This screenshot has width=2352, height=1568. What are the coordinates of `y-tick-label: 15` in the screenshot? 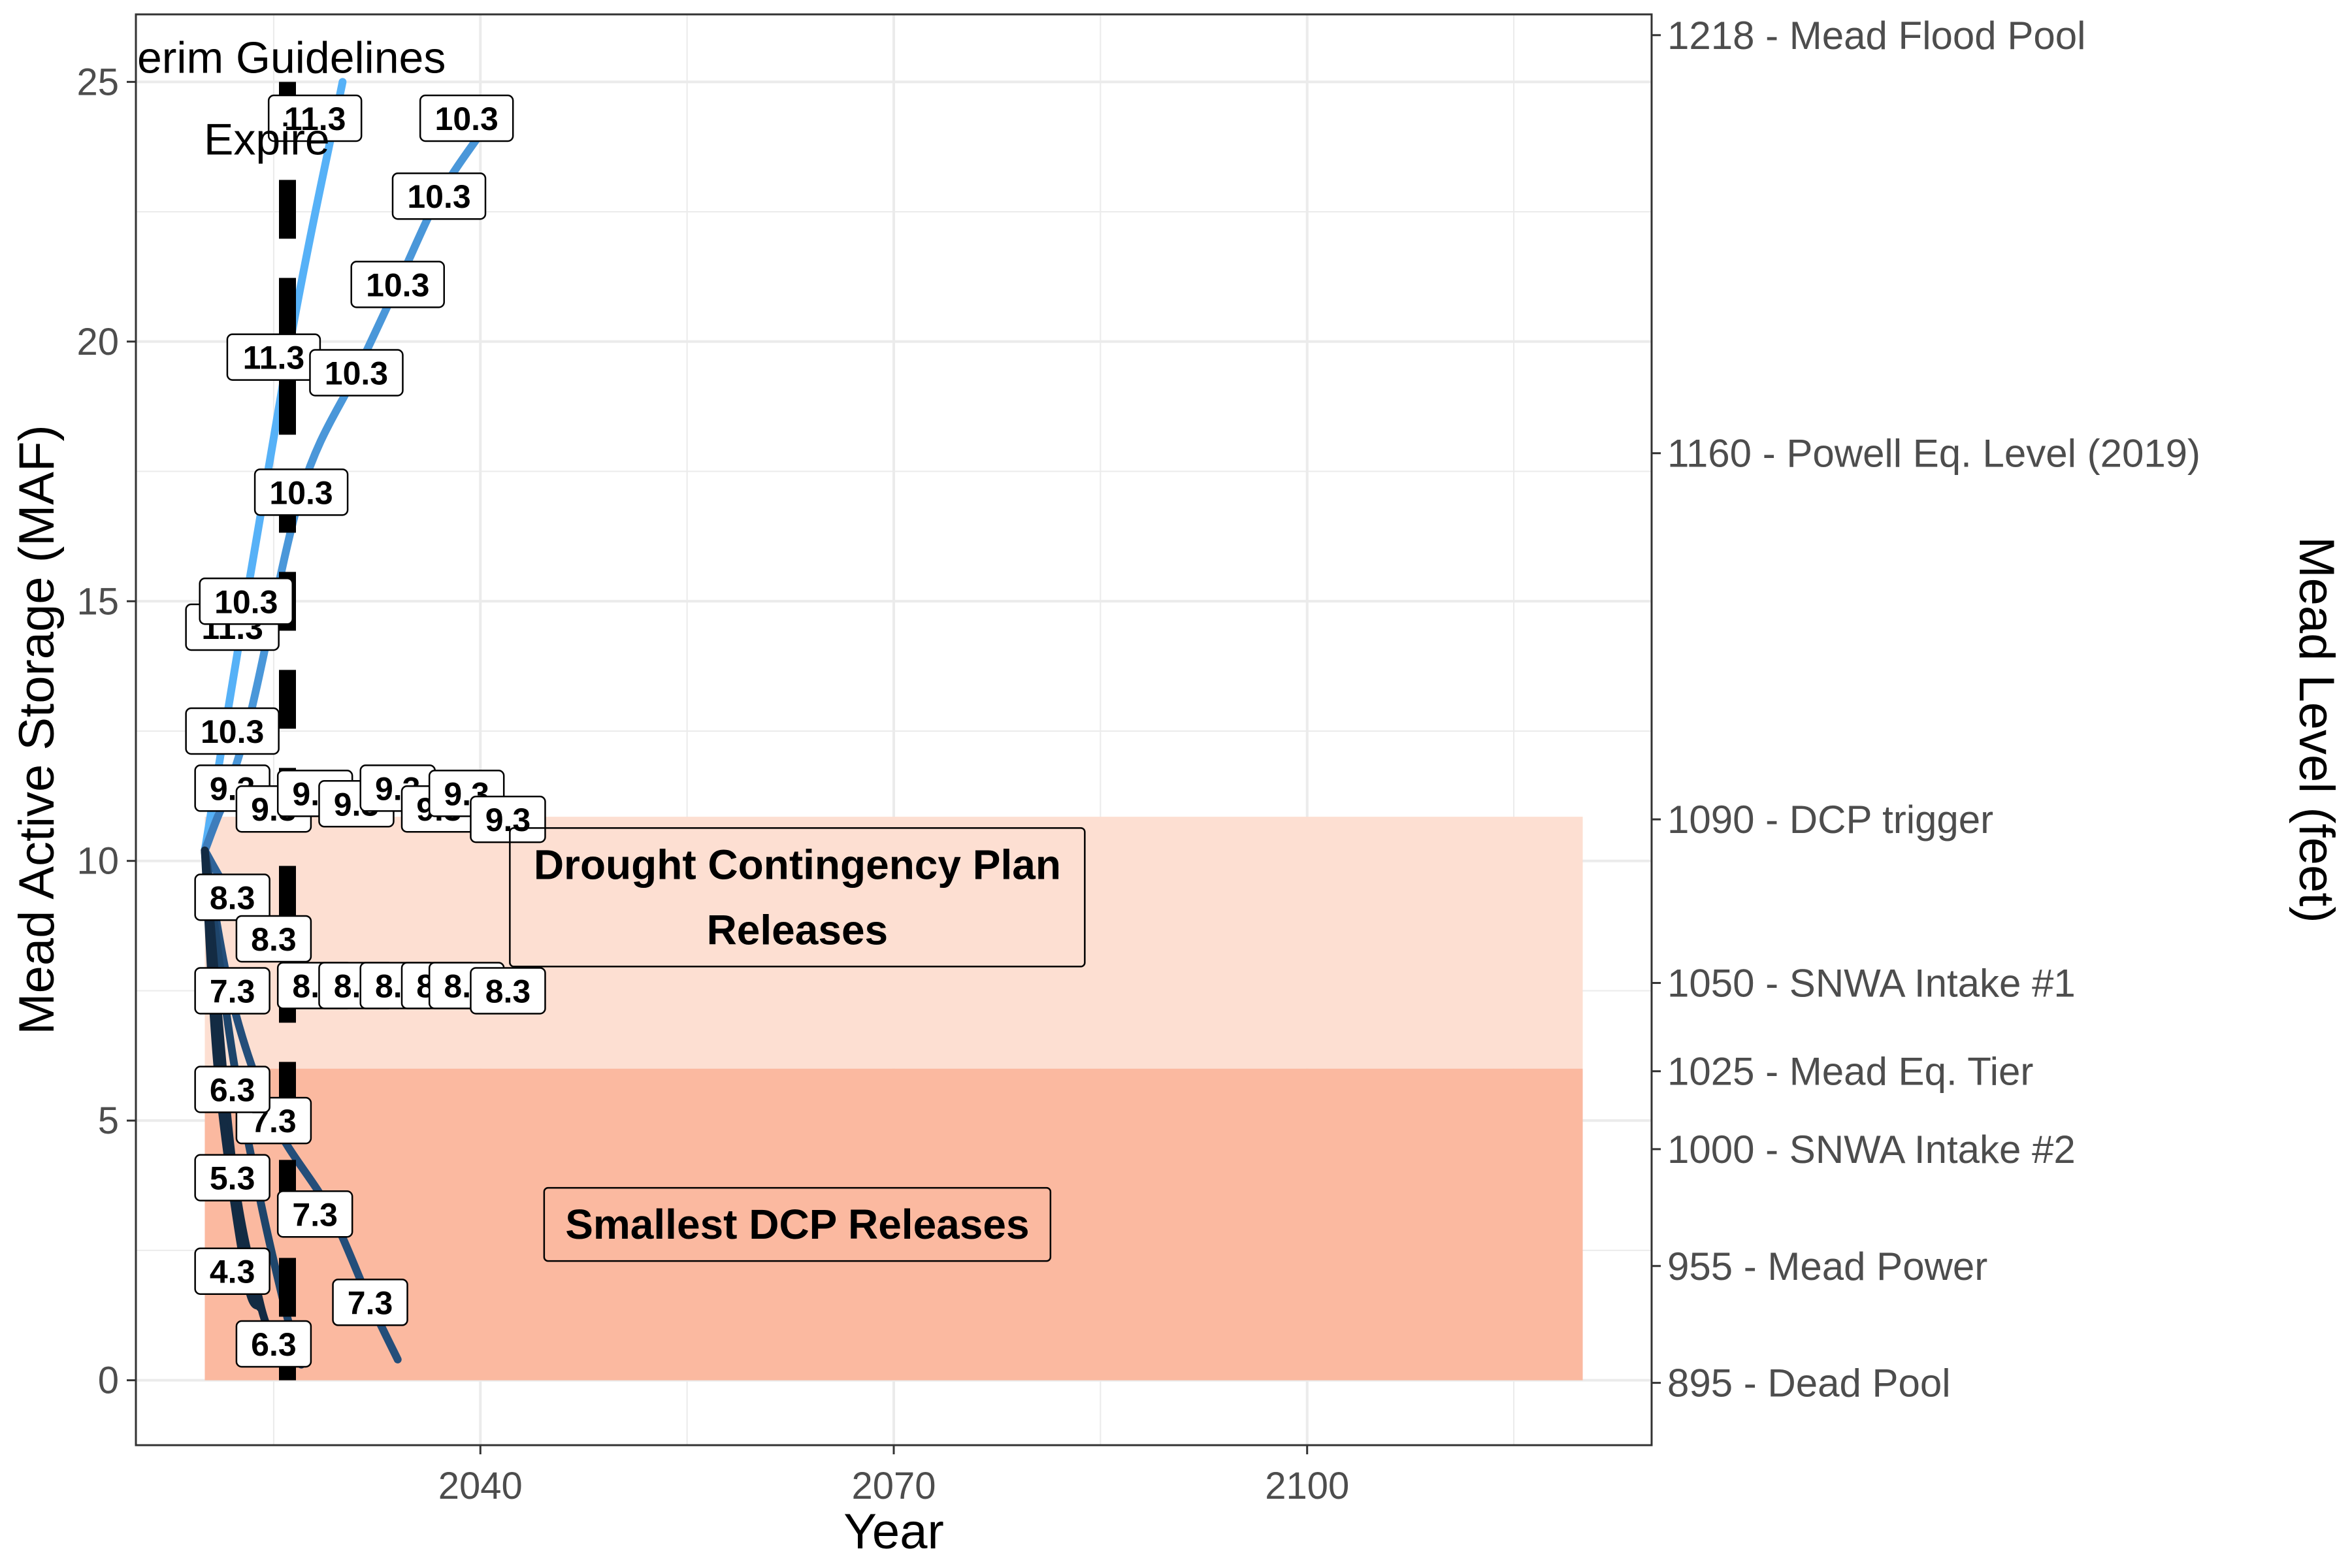 It's located at (97, 601).